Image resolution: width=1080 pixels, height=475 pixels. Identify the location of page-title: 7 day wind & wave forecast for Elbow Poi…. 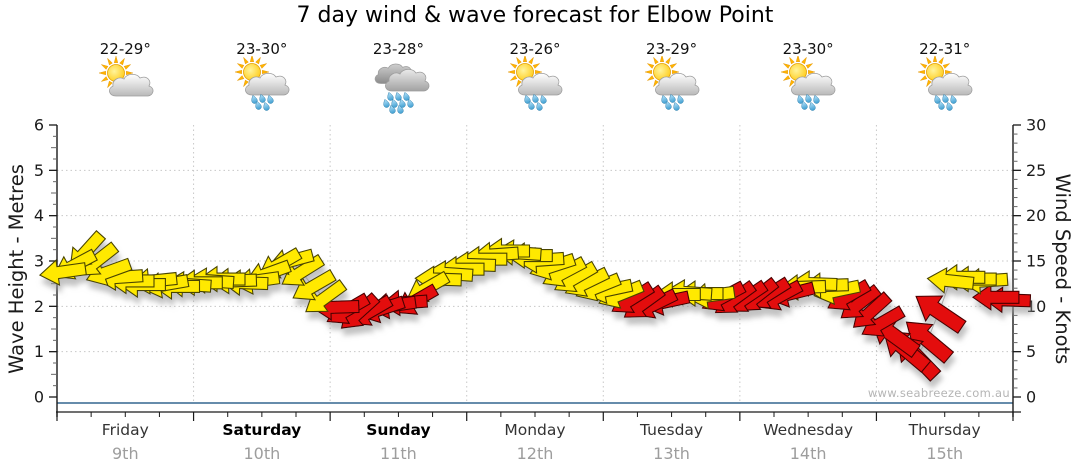
(535, 15).